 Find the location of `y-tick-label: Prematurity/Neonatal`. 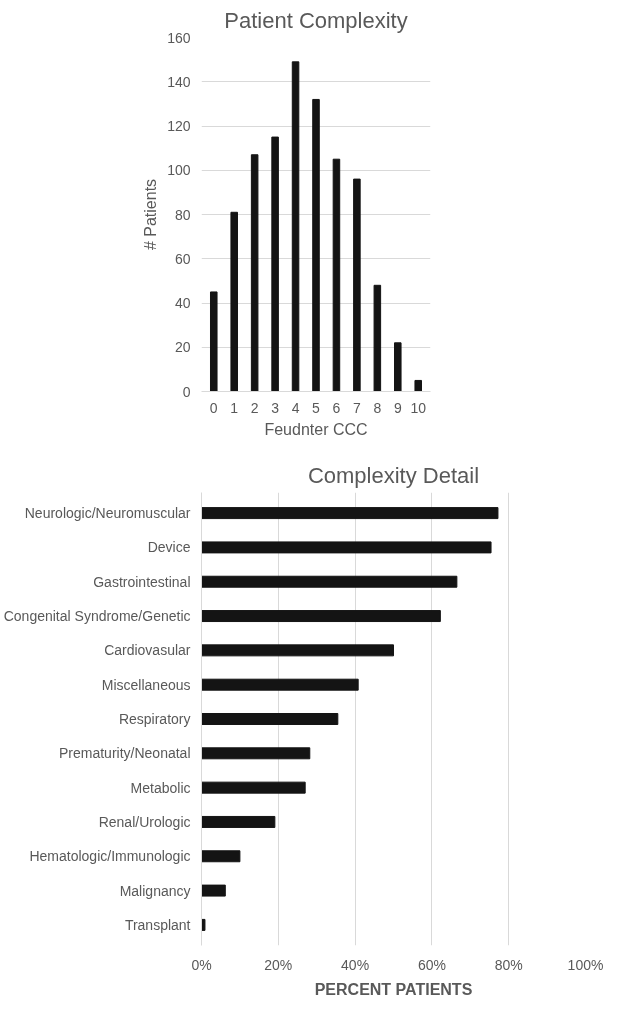

y-tick-label: Prematurity/Neonatal is located at coordinates (125, 753).